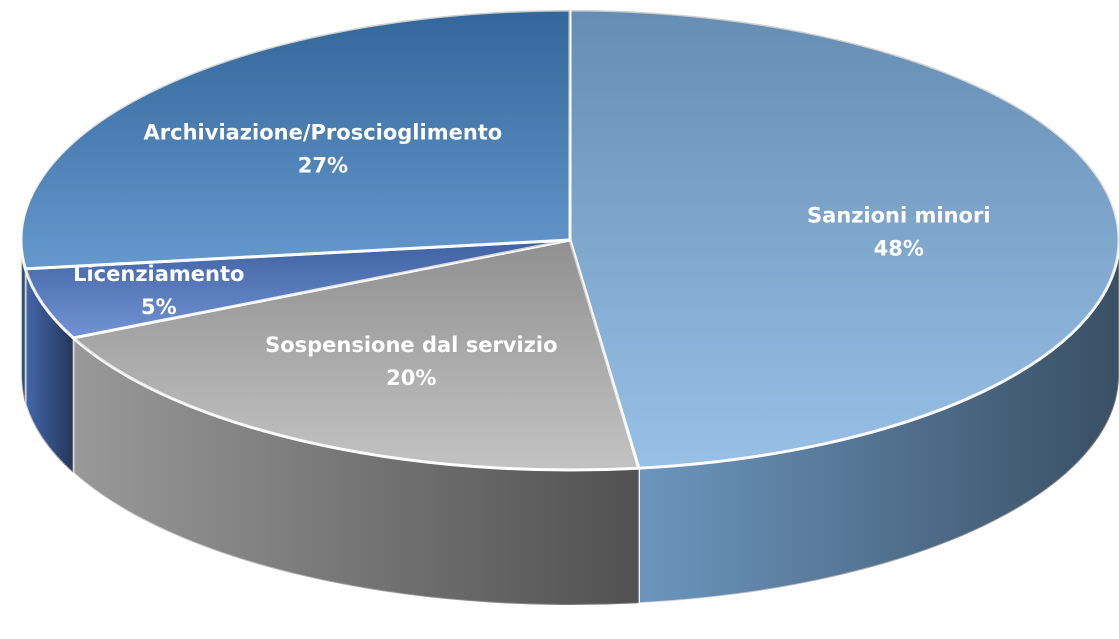 This screenshot has height=639, width=1119. Describe the element at coordinates (159, 307) in the screenshot. I see `slice-value: 5%` at that location.